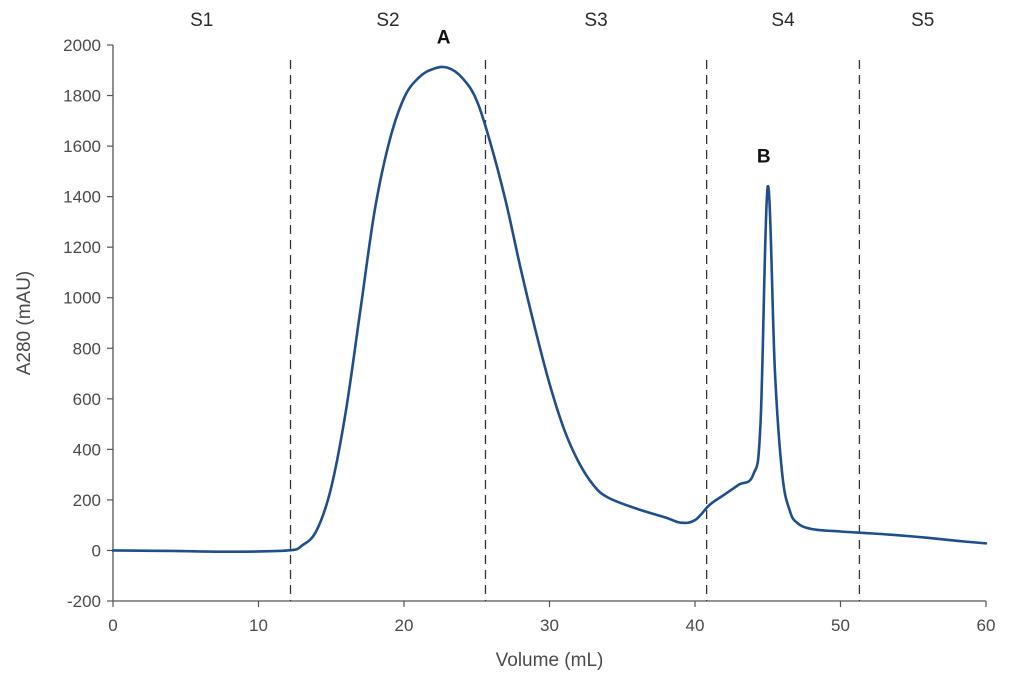 The width and height of the screenshot is (1024, 682). I want to click on x-tick-label: 30, so click(549, 625).